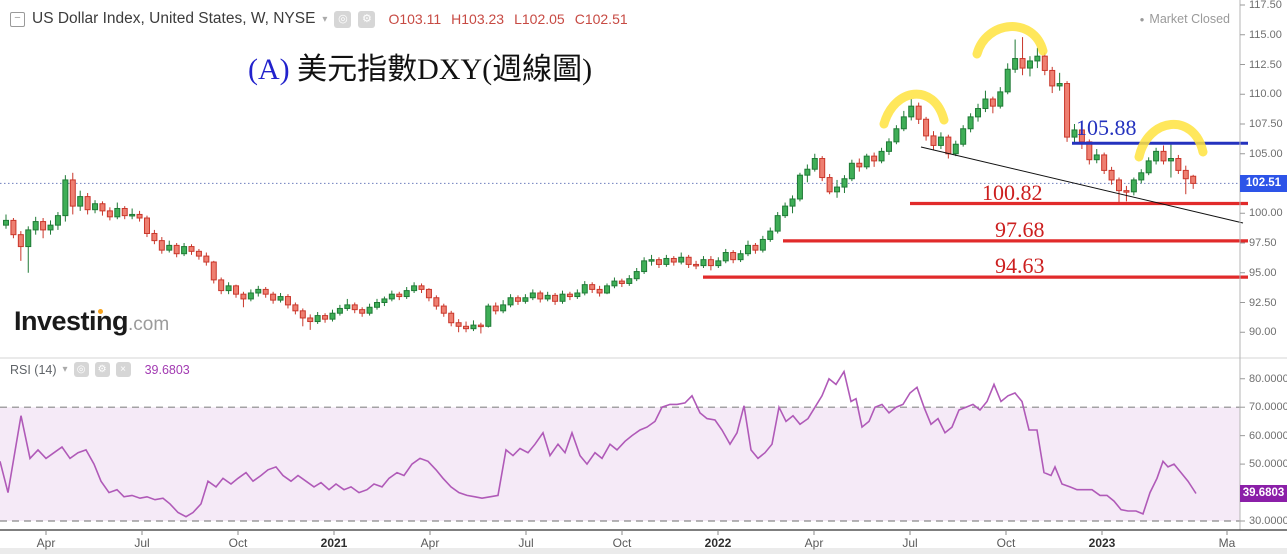  What do you see at coordinates (71, 321) in the screenshot?
I see `logo-name: Investing` at bounding box center [71, 321].